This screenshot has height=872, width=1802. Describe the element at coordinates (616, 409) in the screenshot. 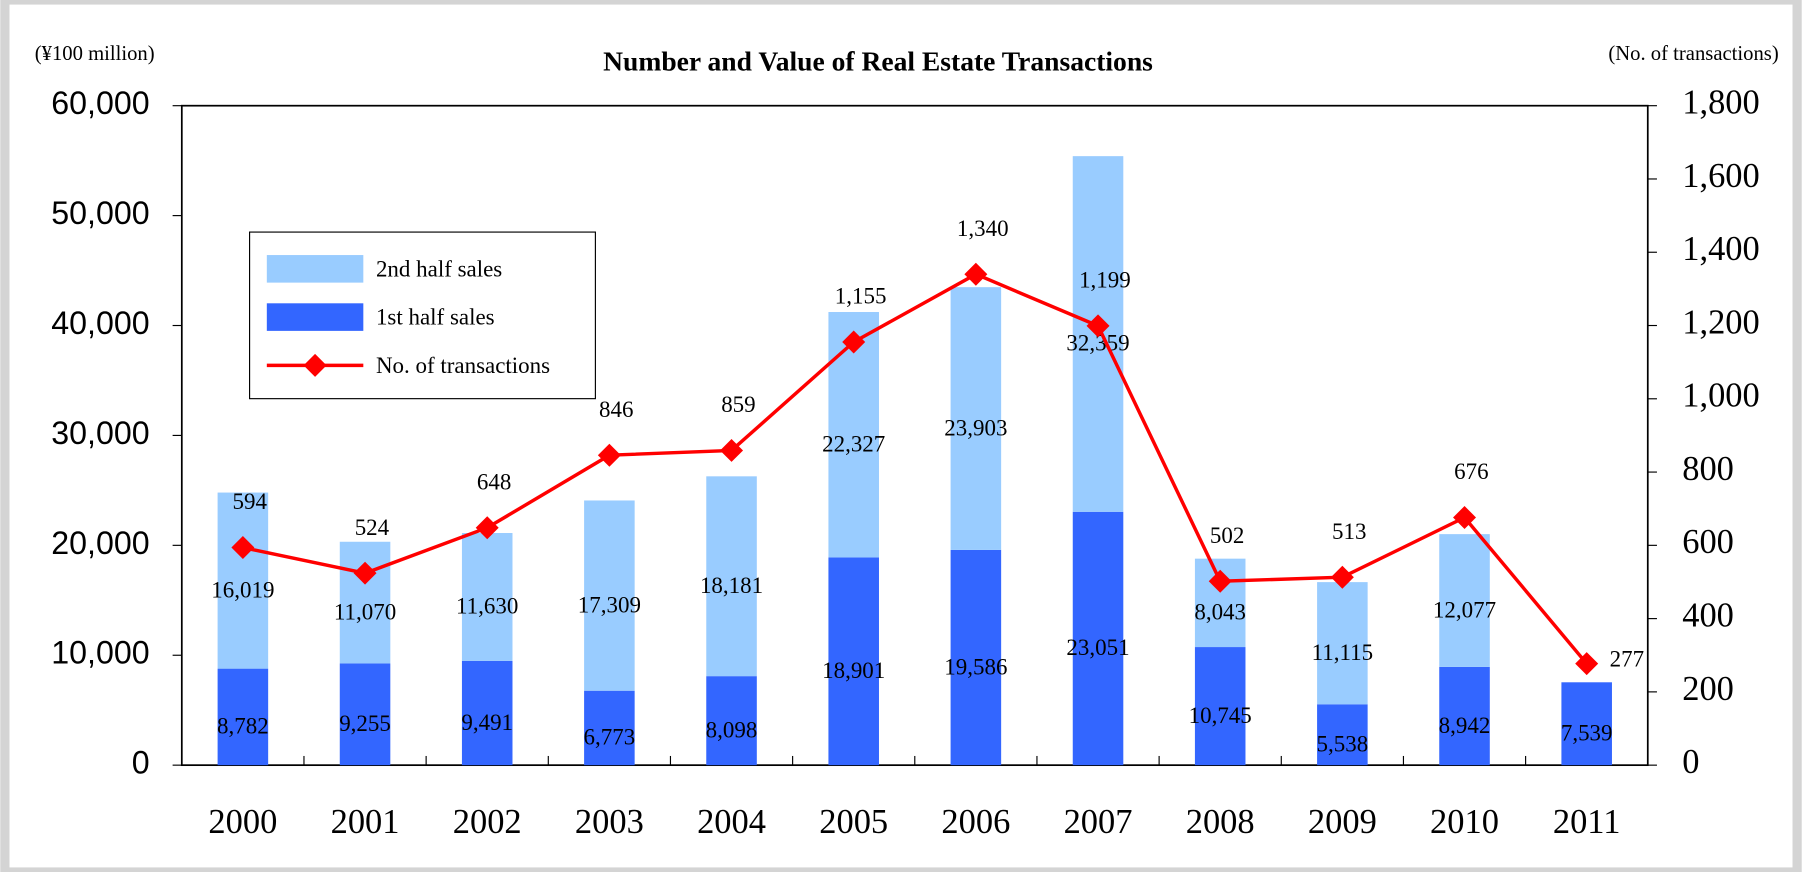

I see `line-value-label: 846` at that location.